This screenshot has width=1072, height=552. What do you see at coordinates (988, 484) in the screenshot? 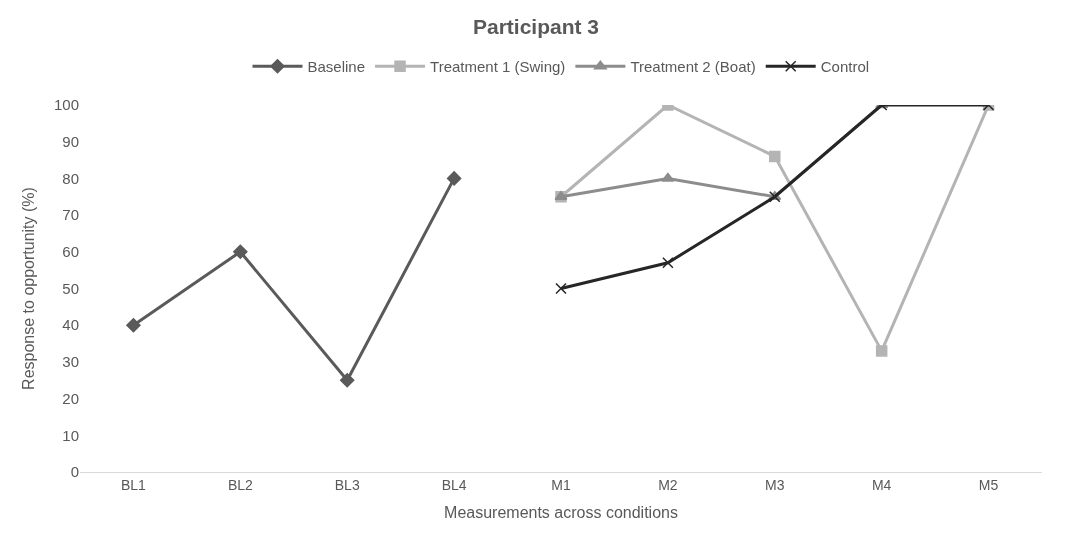
I see `x-tick-label: M5` at bounding box center [988, 484].